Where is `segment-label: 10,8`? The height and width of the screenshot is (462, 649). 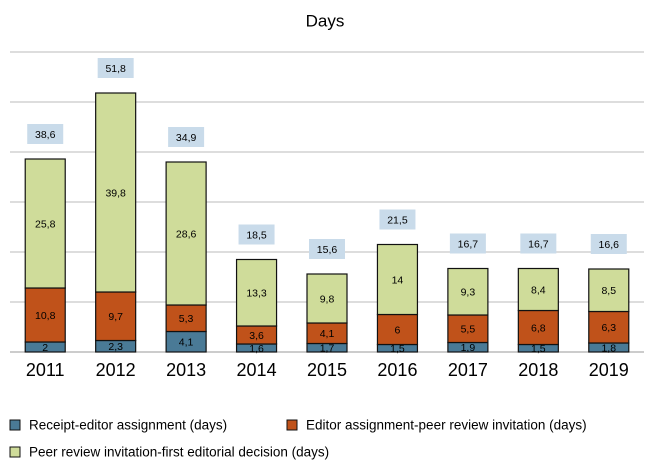
segment-label: 10,8 is located at coordinates (45, 316).